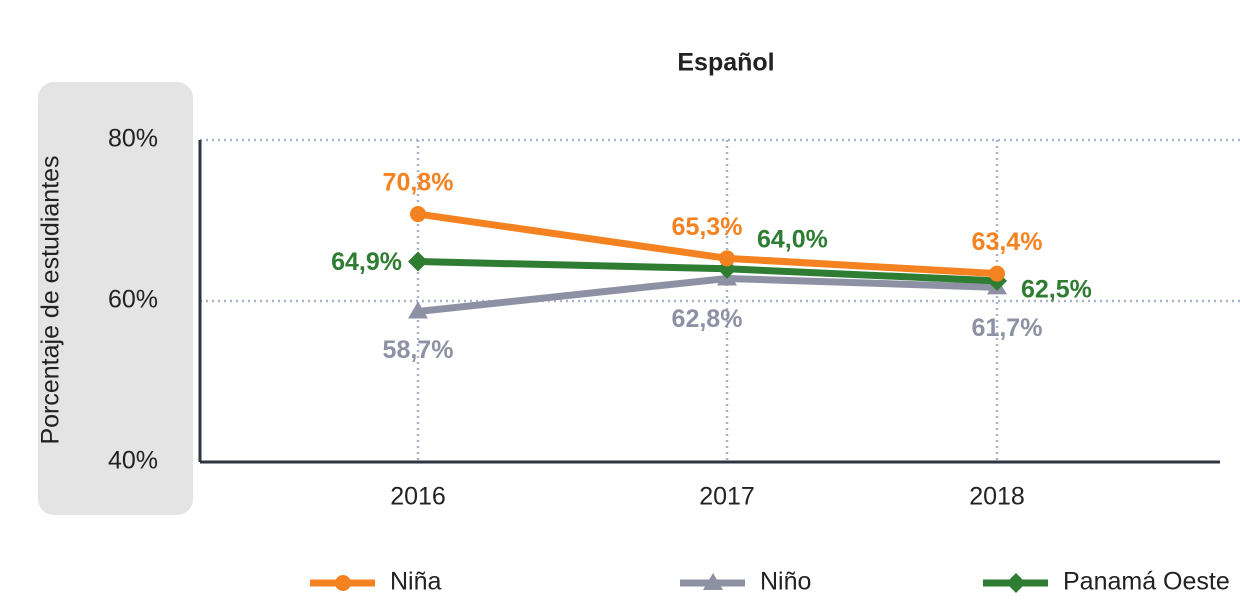 This screenshot has width=1240, height=601. Describe the element at coordinates (707, 319) in the screenshot. I see `data-label: 62,8%` at that location.